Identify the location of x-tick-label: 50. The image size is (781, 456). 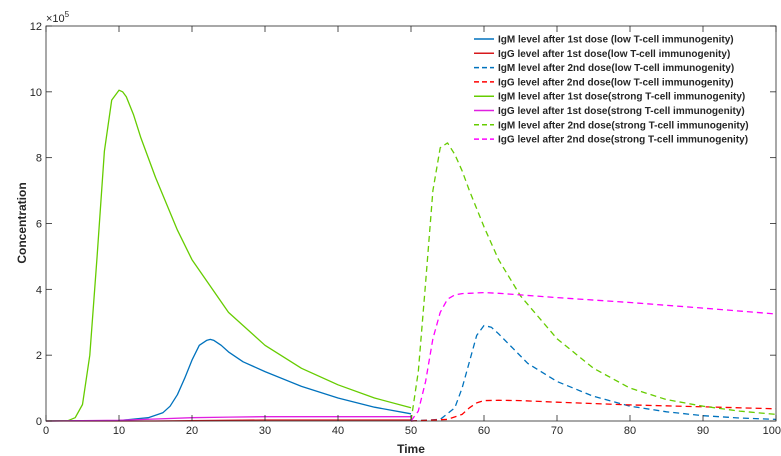
(411, 431).